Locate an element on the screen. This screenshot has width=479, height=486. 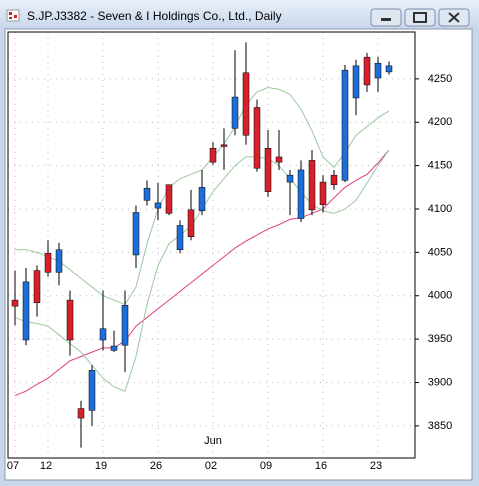
x-tick-label: 02 is located at coordinates (211, 466).